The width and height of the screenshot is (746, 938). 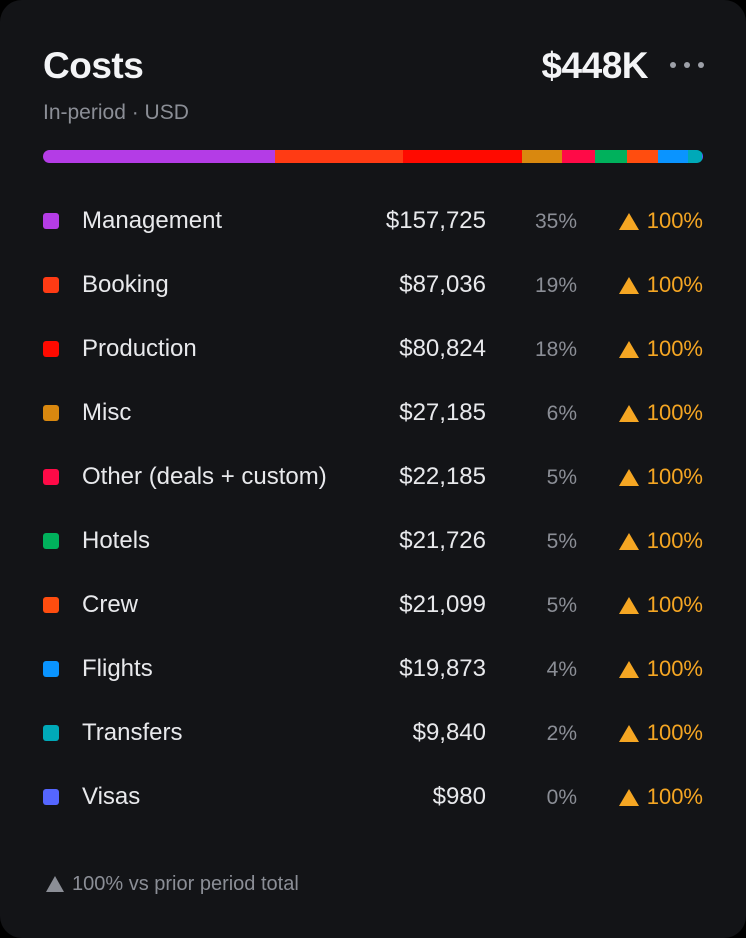 I want to click on card-subtitle: In-period · USD, so click(x=116, y=112).